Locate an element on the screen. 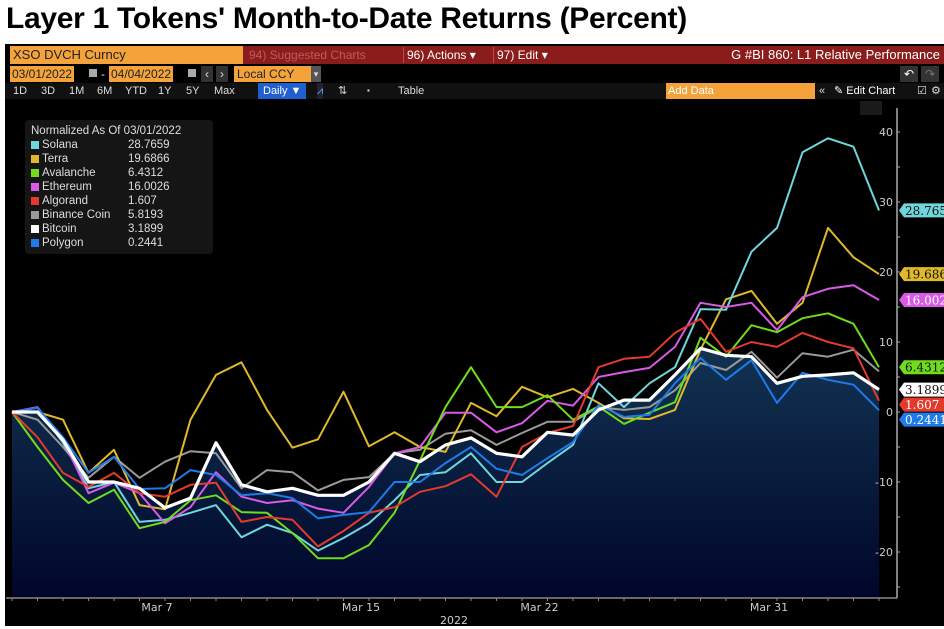  legend-item: Solana 28.7659 is located at coordinates (119, 145).